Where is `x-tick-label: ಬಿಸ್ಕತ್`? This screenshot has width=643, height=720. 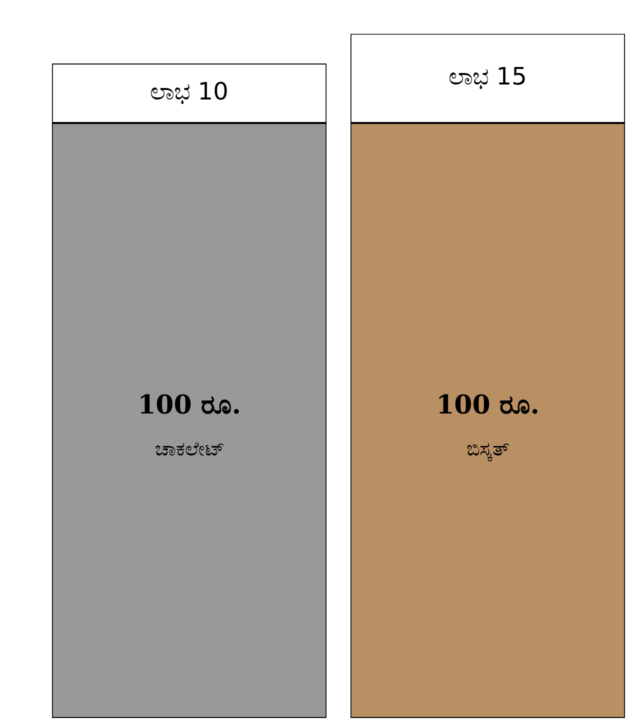 x-tick-label: ಬಿಸ್ಕತ್ is located at coordinates (488, 449).